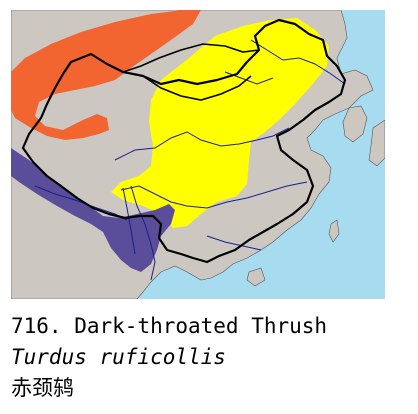  What do you see at coordinates (169, 326) in the screenshot?
I see `species-number-title: 716. Dark-throated Thrush` at bounding box center [169, 326].